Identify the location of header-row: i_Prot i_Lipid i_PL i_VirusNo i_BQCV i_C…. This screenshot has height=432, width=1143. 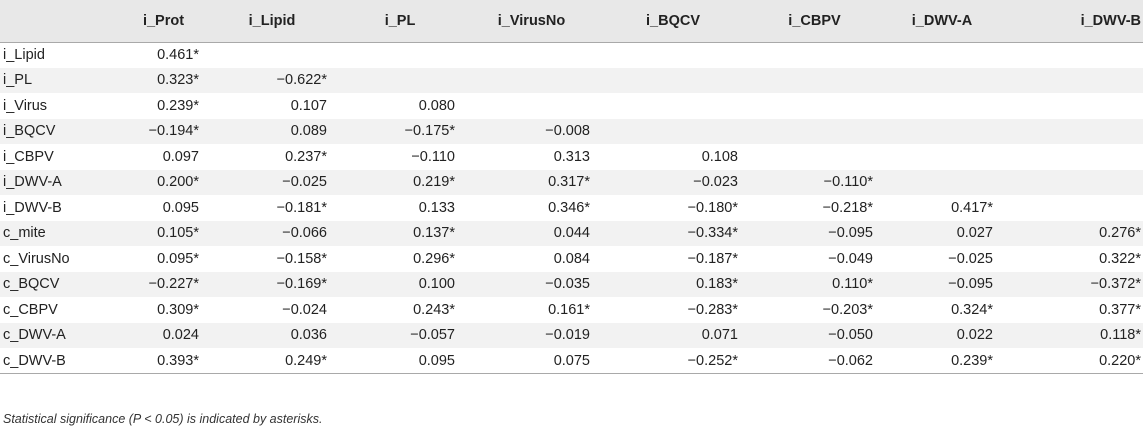
(571, 21).